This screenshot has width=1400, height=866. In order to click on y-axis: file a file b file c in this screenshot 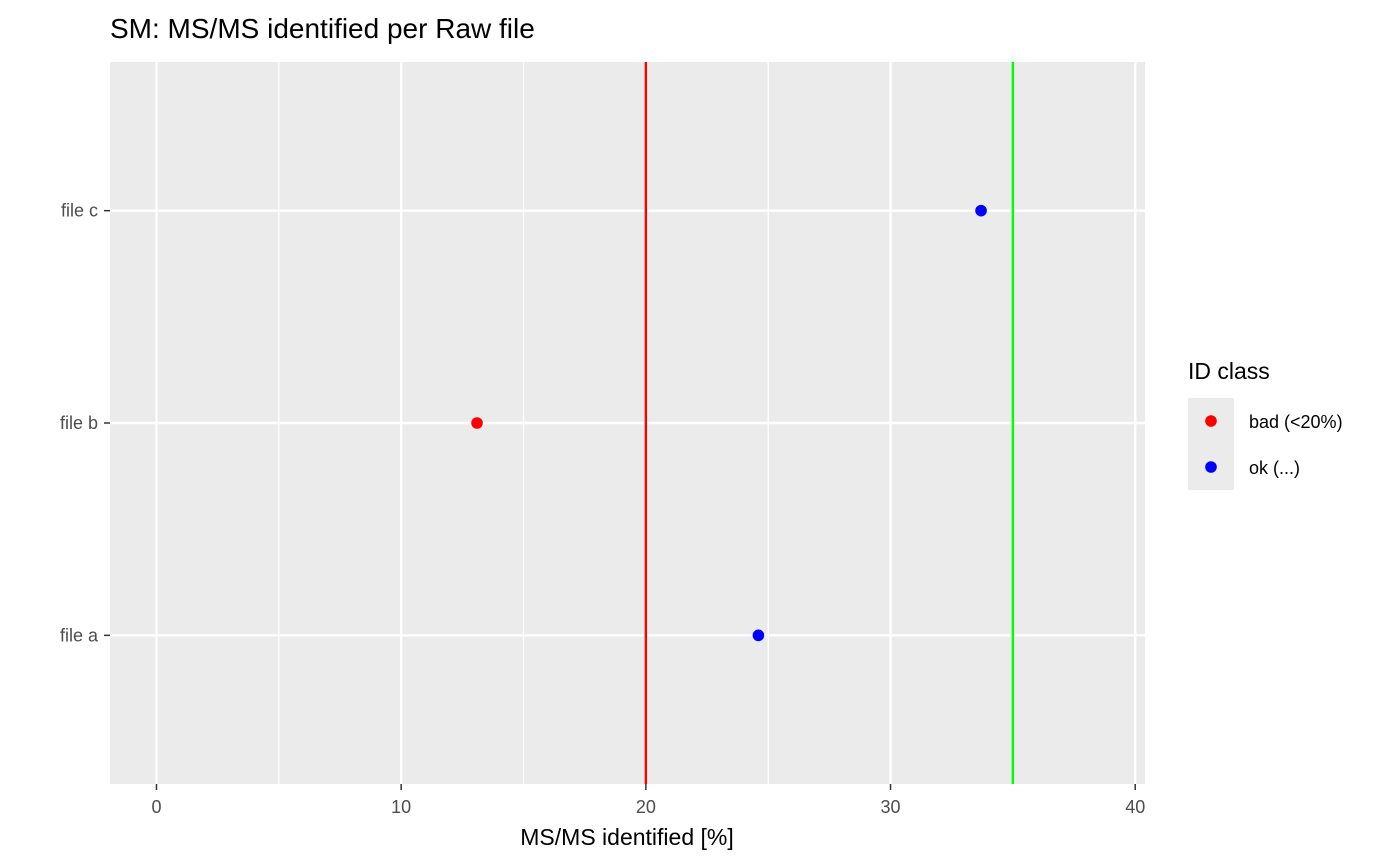, I will do `click(85, 423)`.